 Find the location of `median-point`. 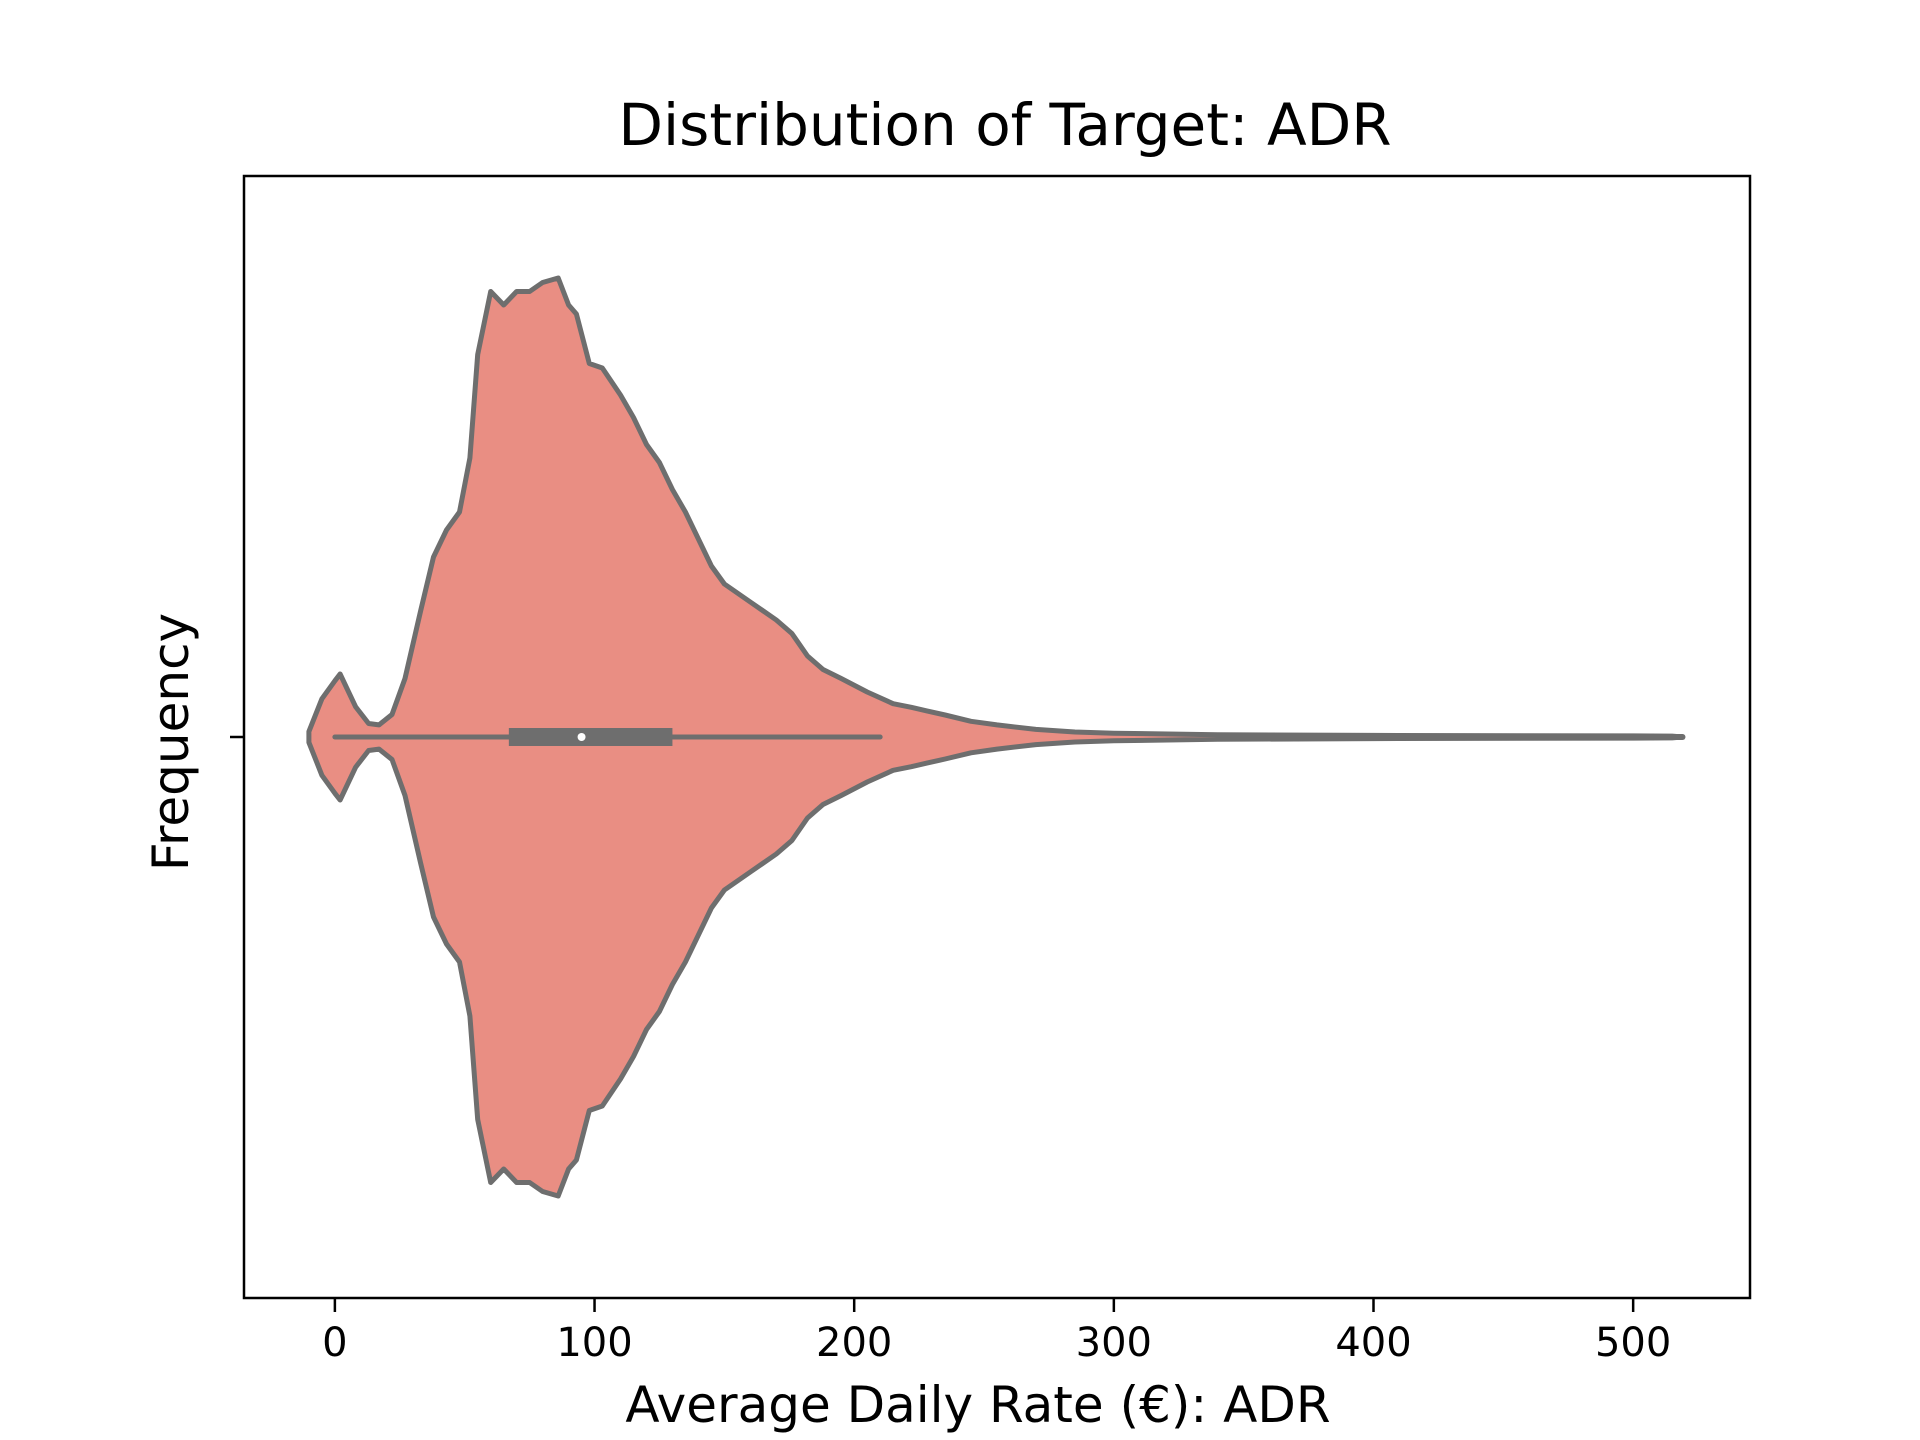

median-point is located at coordinates (581, 737).